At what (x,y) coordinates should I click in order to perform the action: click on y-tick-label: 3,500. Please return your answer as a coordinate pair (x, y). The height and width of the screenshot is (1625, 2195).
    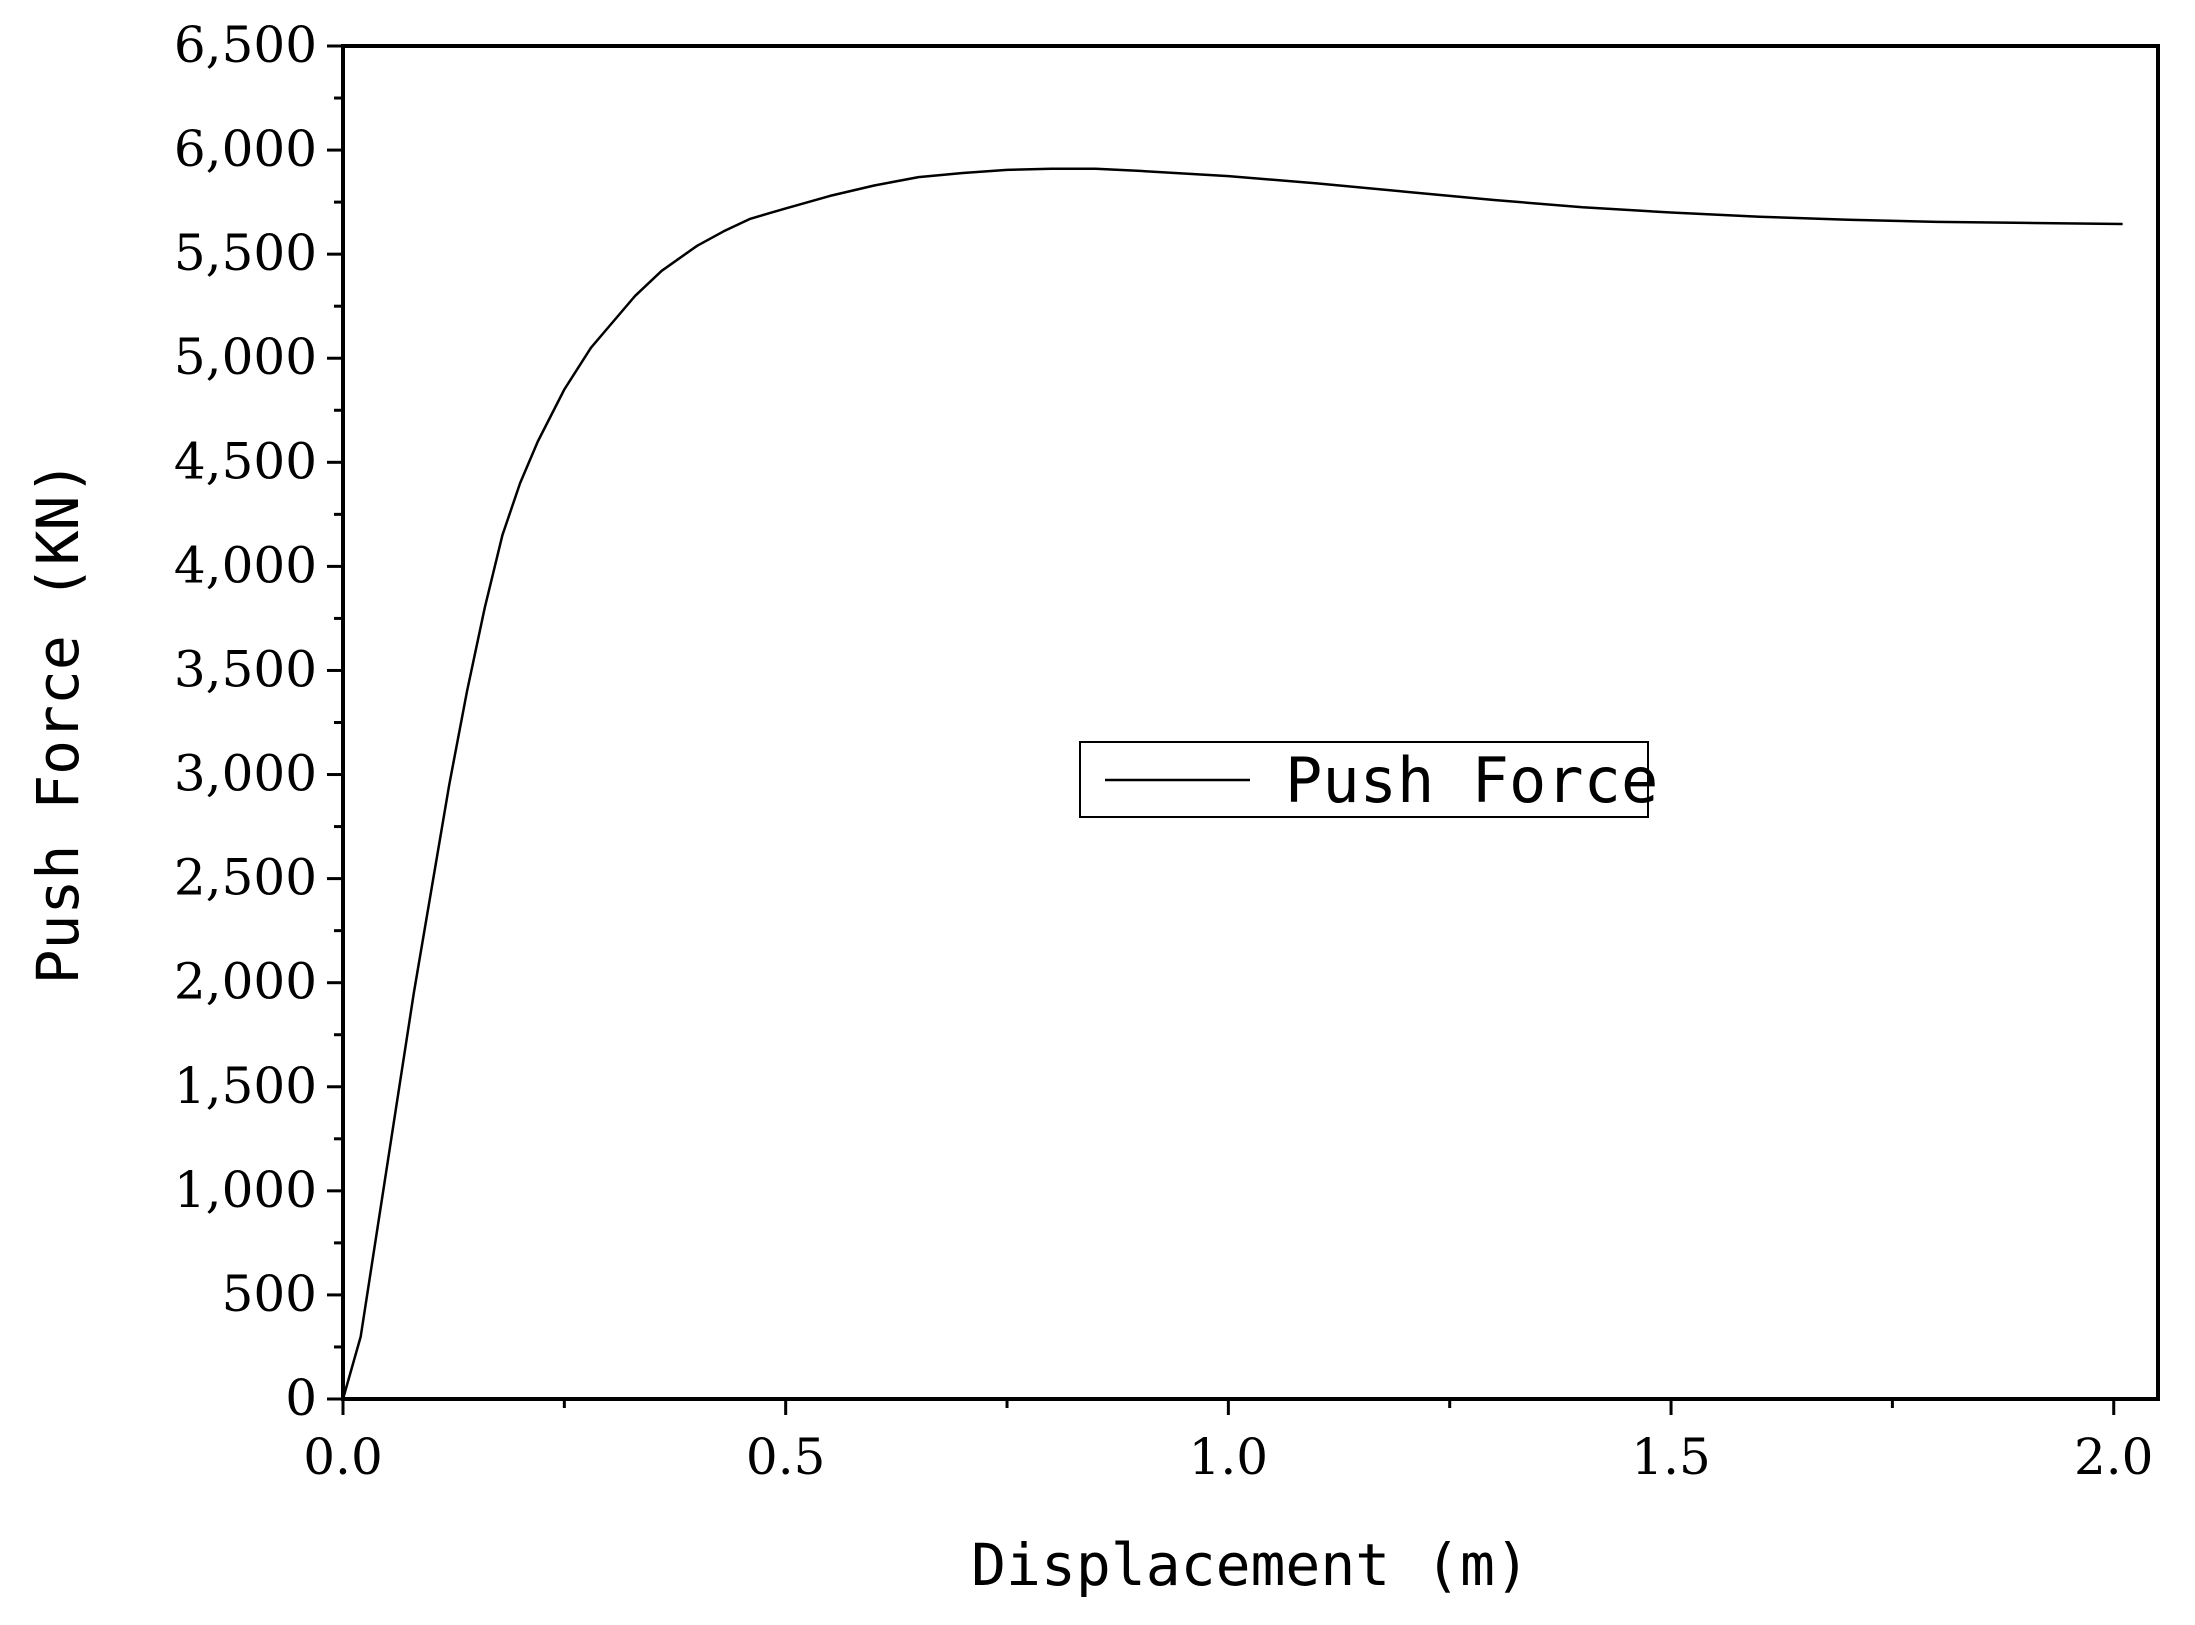
    Looking at the image, I should click on (245, 669).